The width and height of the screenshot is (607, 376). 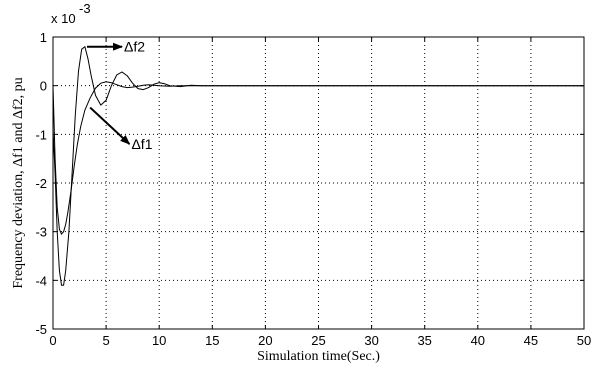 I want to click on y-tick-label: -2, so click(x=41, y=183).